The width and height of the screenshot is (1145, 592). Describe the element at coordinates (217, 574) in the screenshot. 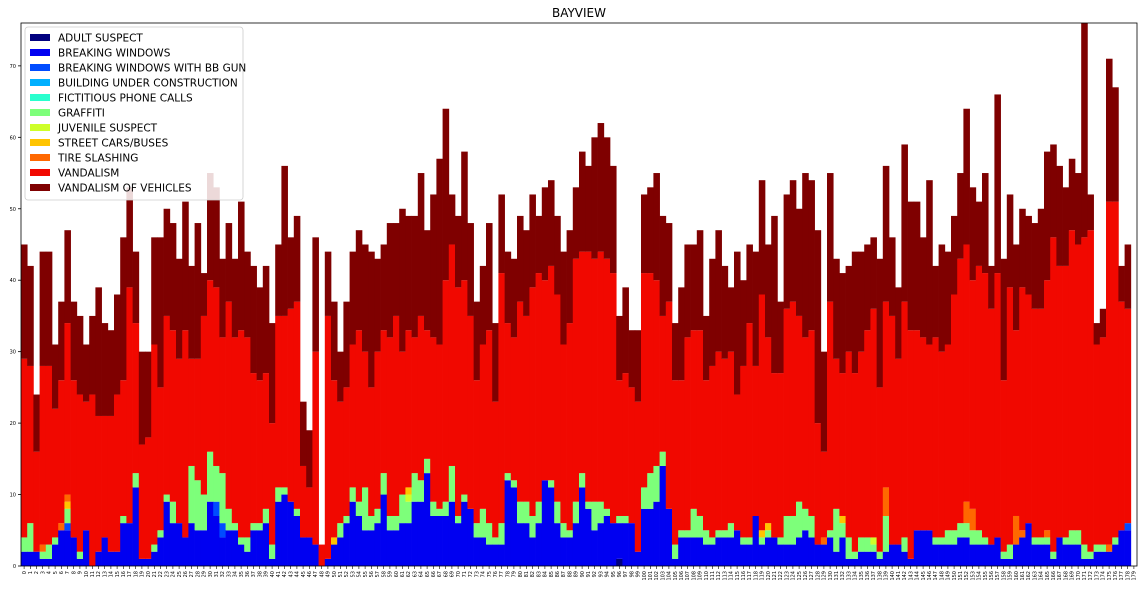

I see `x-tick-label: 31` at that location.